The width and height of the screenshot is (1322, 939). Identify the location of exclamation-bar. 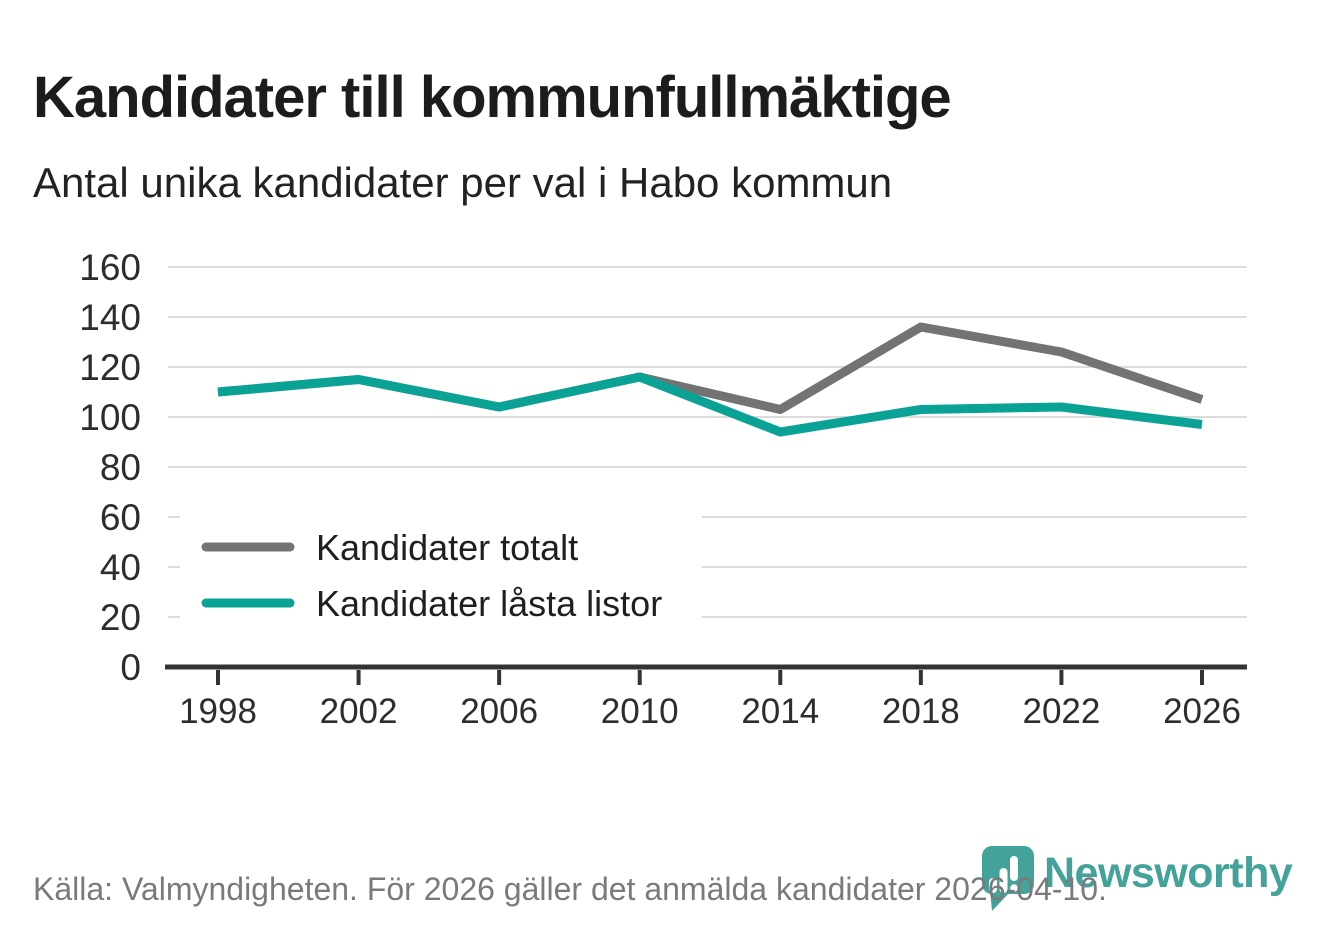
(1014, 868).